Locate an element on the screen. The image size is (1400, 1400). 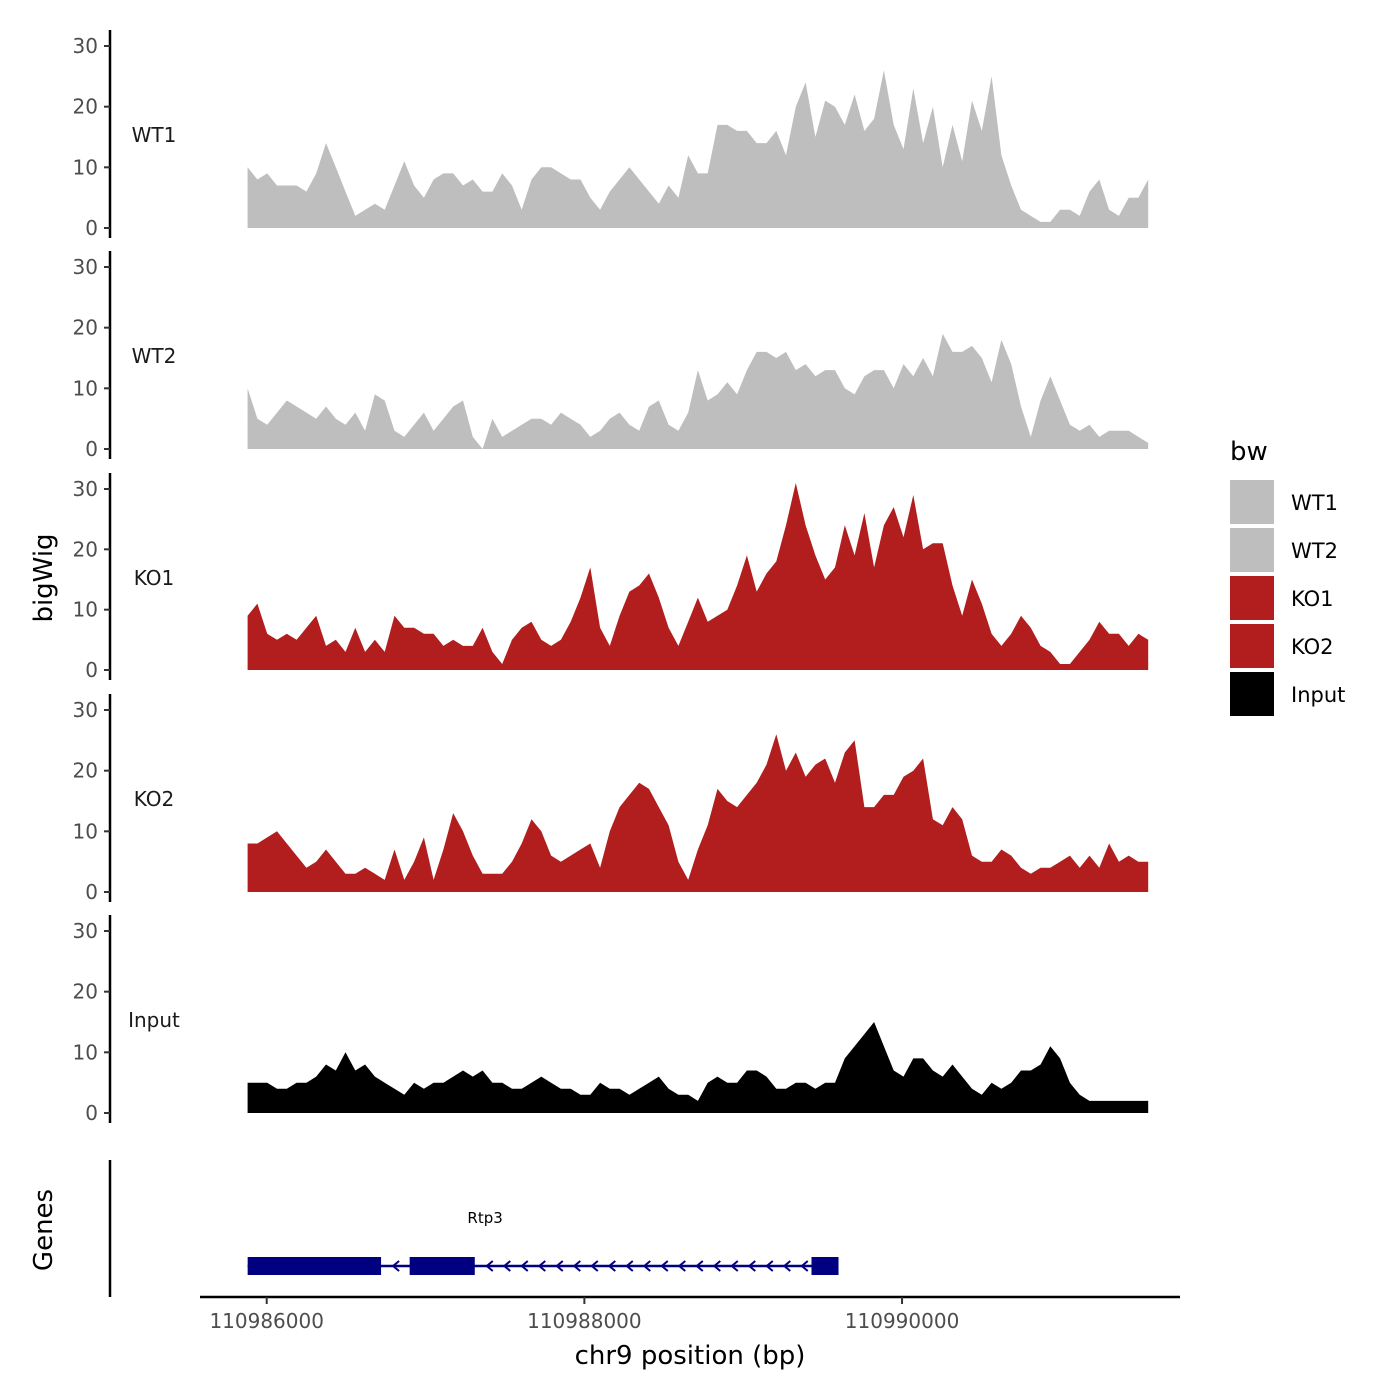
x-axis: 110986000 110988000 110990000 is located at coordinates (690, 1314).